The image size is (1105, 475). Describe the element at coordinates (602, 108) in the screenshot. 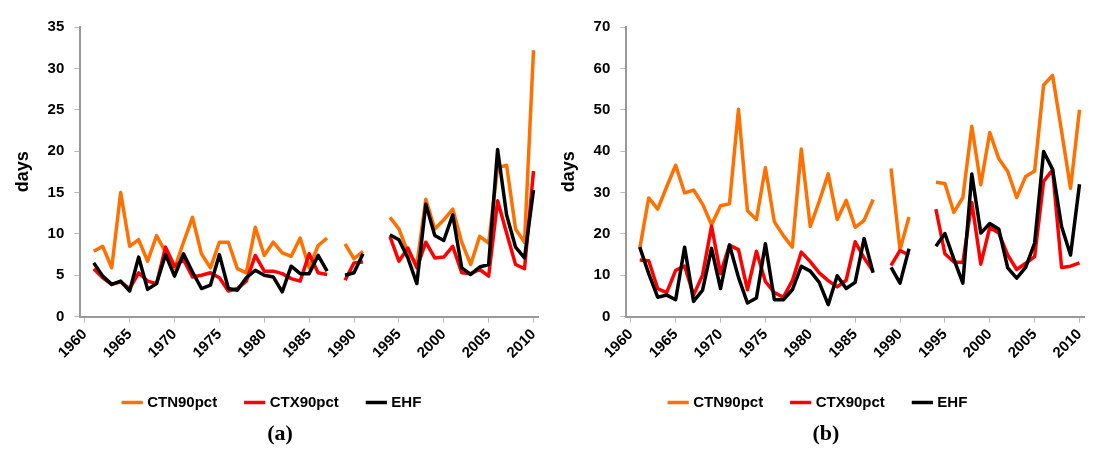

I see `y-tick-label: 50` at that location.